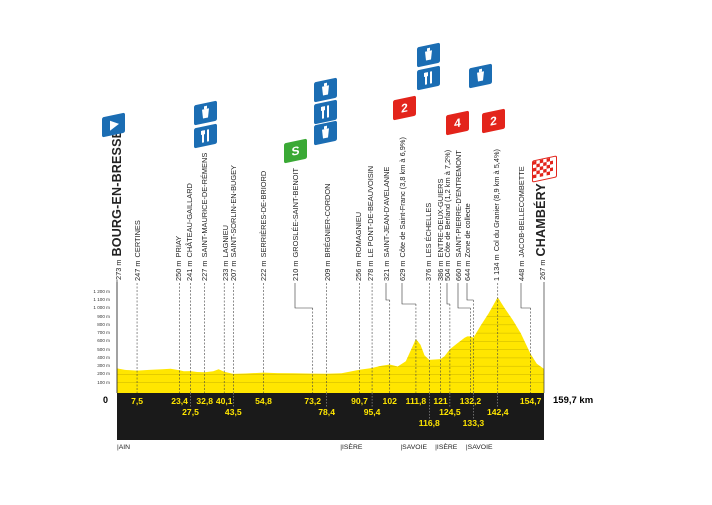 The width and height of the screenshot is (712, 505). What do you see at coordinates (496, 267) in the screenshot?
I see `waypoint-altitude: 1 134 m` at bounding box center [496, 267].